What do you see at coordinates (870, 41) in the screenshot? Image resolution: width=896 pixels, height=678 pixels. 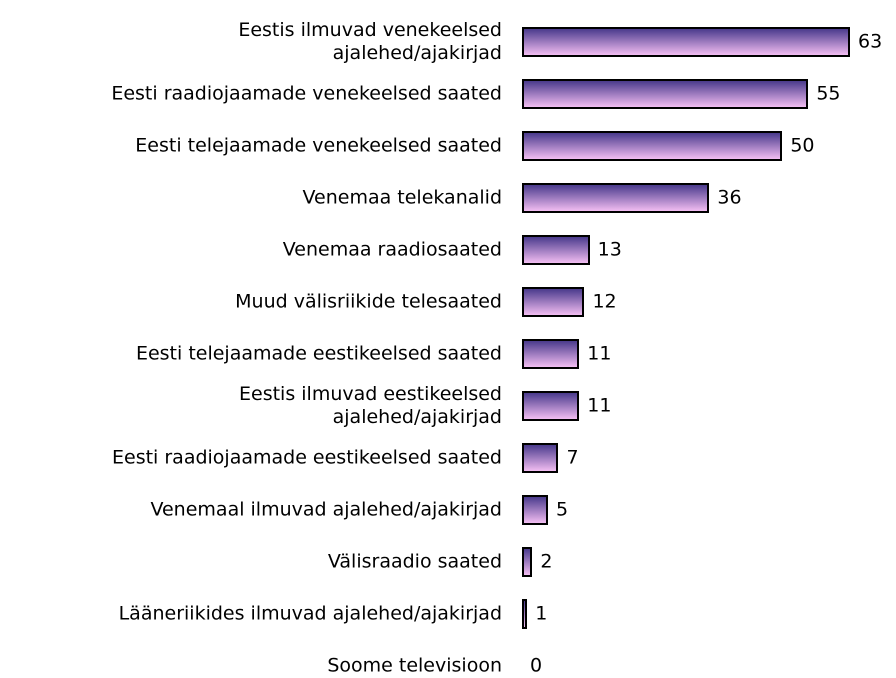 I see `value-label: 63` at bounding box center [870, 41].